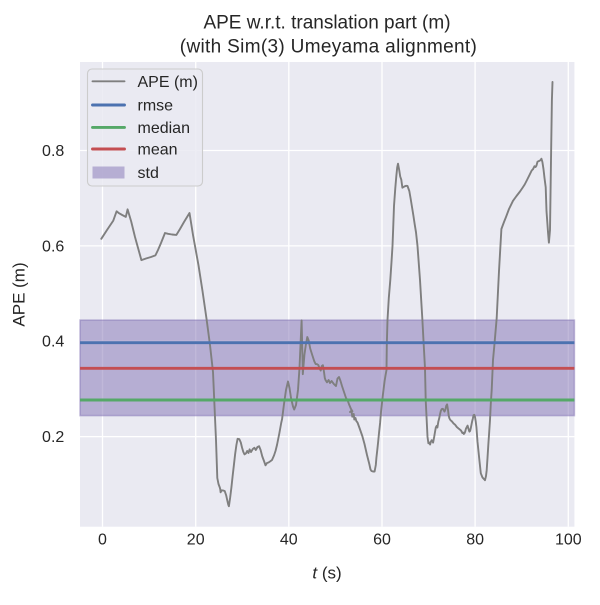  I want to click on svg-text: 100, so click(568, 540).